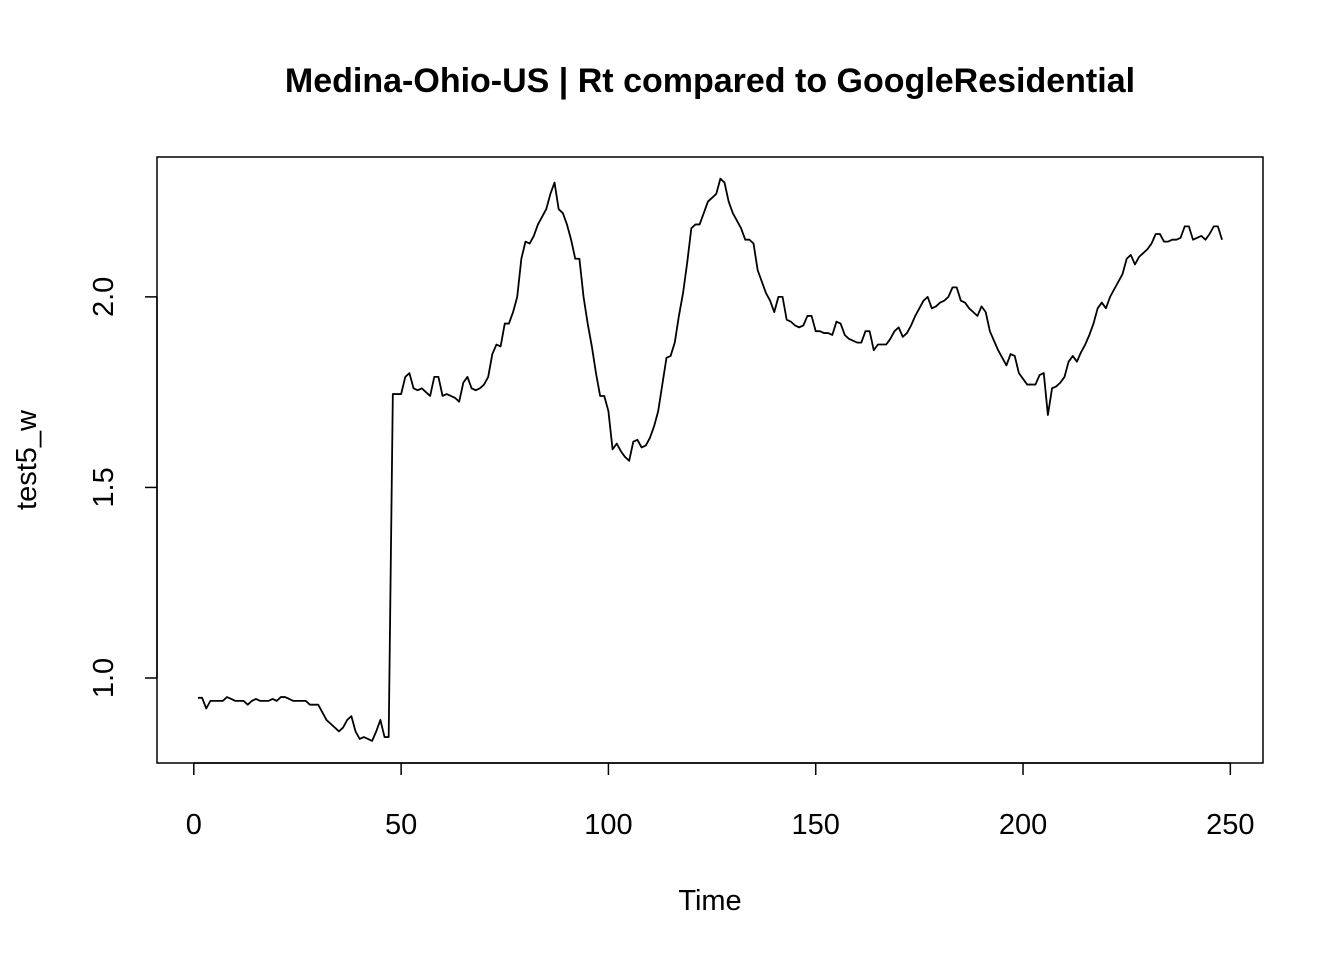  Describe the element at coordinates (816, 825) in the screenshot. I see `x-tick-label: 150` at that location.